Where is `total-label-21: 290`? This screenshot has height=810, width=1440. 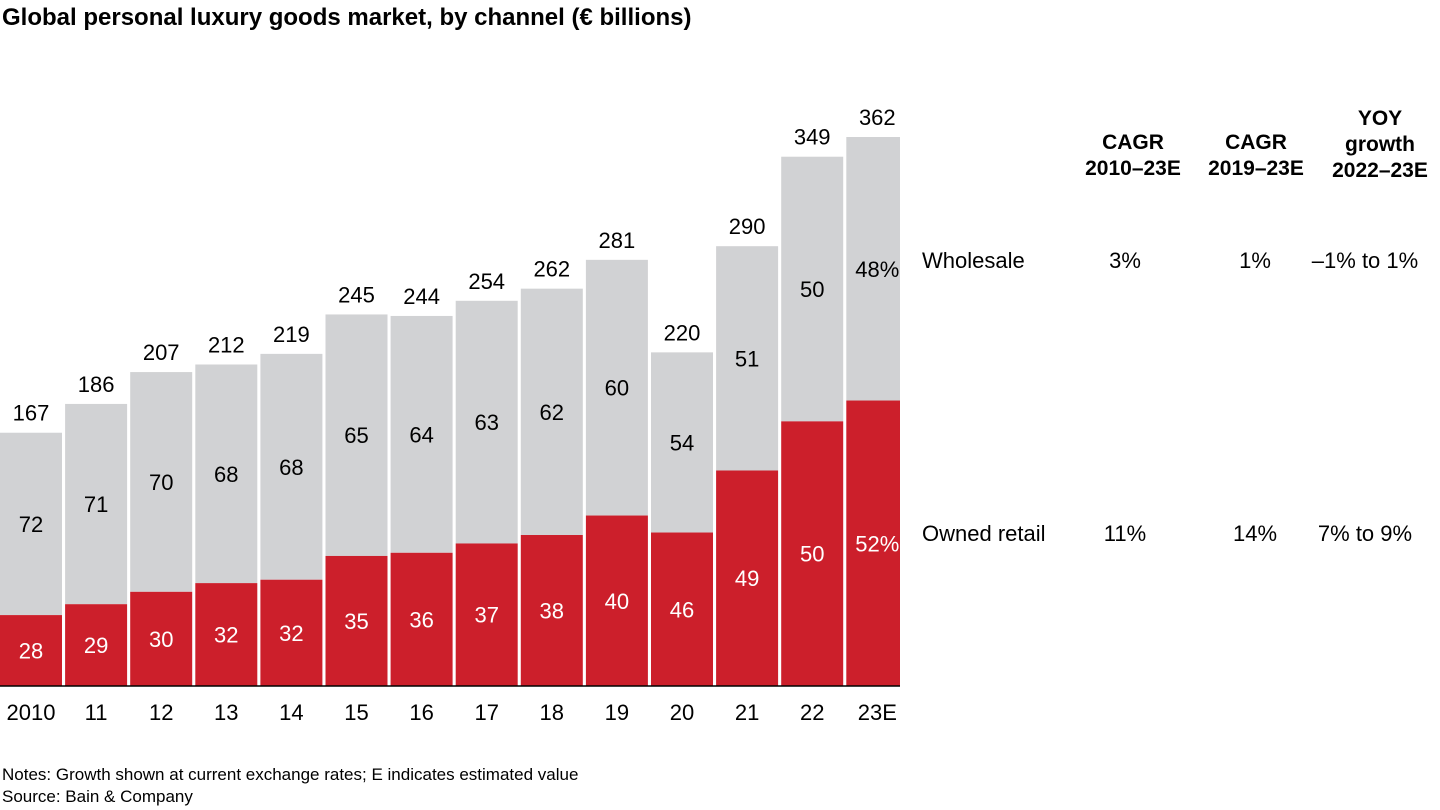
total-label-21: 290 is located at coordinates (747, 226).